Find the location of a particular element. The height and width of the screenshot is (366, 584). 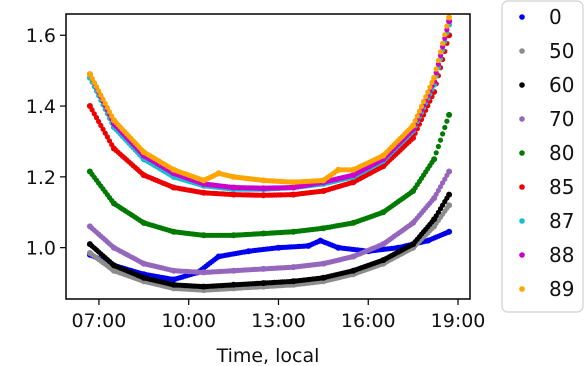

legend-label: 0 is located at coordinates (555, 17).